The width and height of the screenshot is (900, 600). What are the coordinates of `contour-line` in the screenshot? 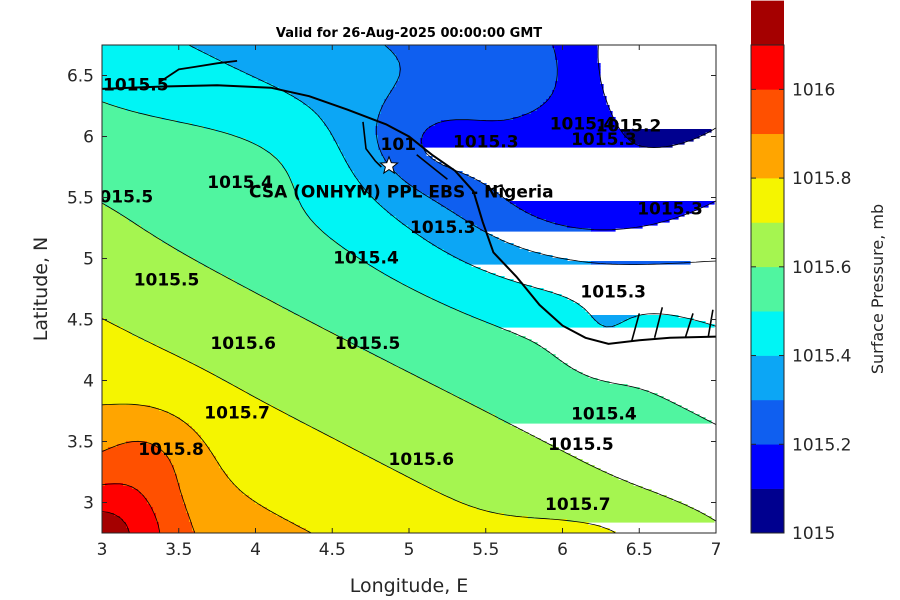 It's located at (116, 522).